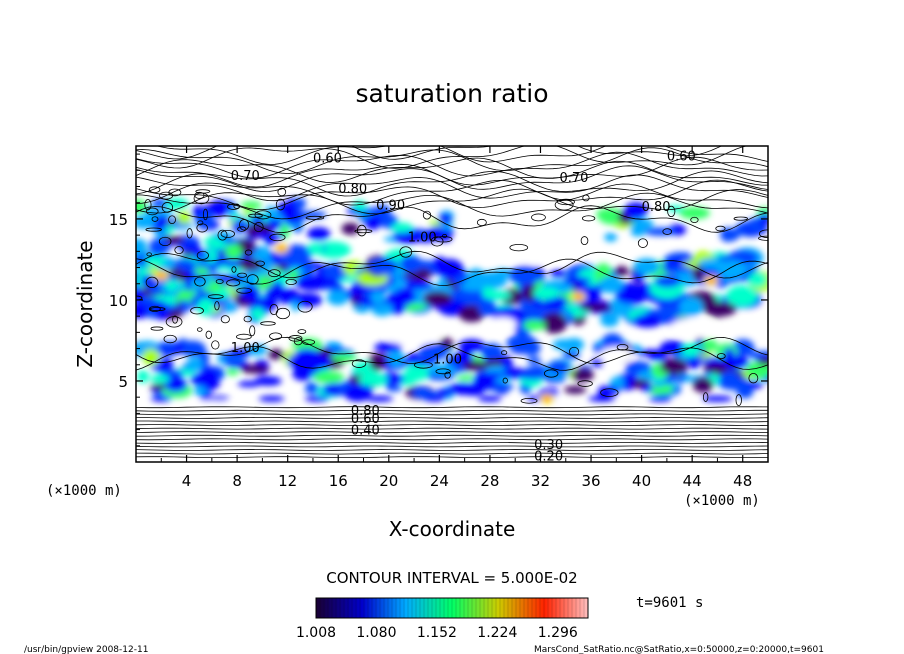 This screenshot has width=904, height=654. What do you see at coordinates (573, 178) in the screenshot?
I see `contour-label: 0.70` at bounding box center [573, 178].